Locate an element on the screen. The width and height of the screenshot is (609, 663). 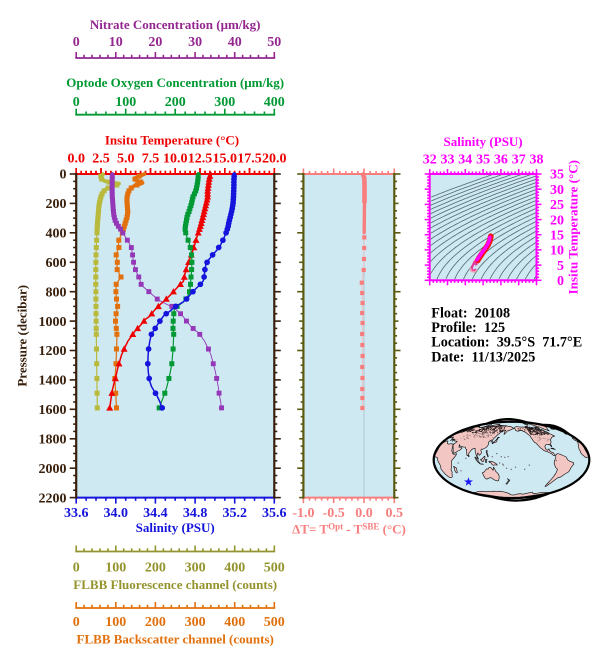
svg-text: 34 is located at coordinates (465, 160).